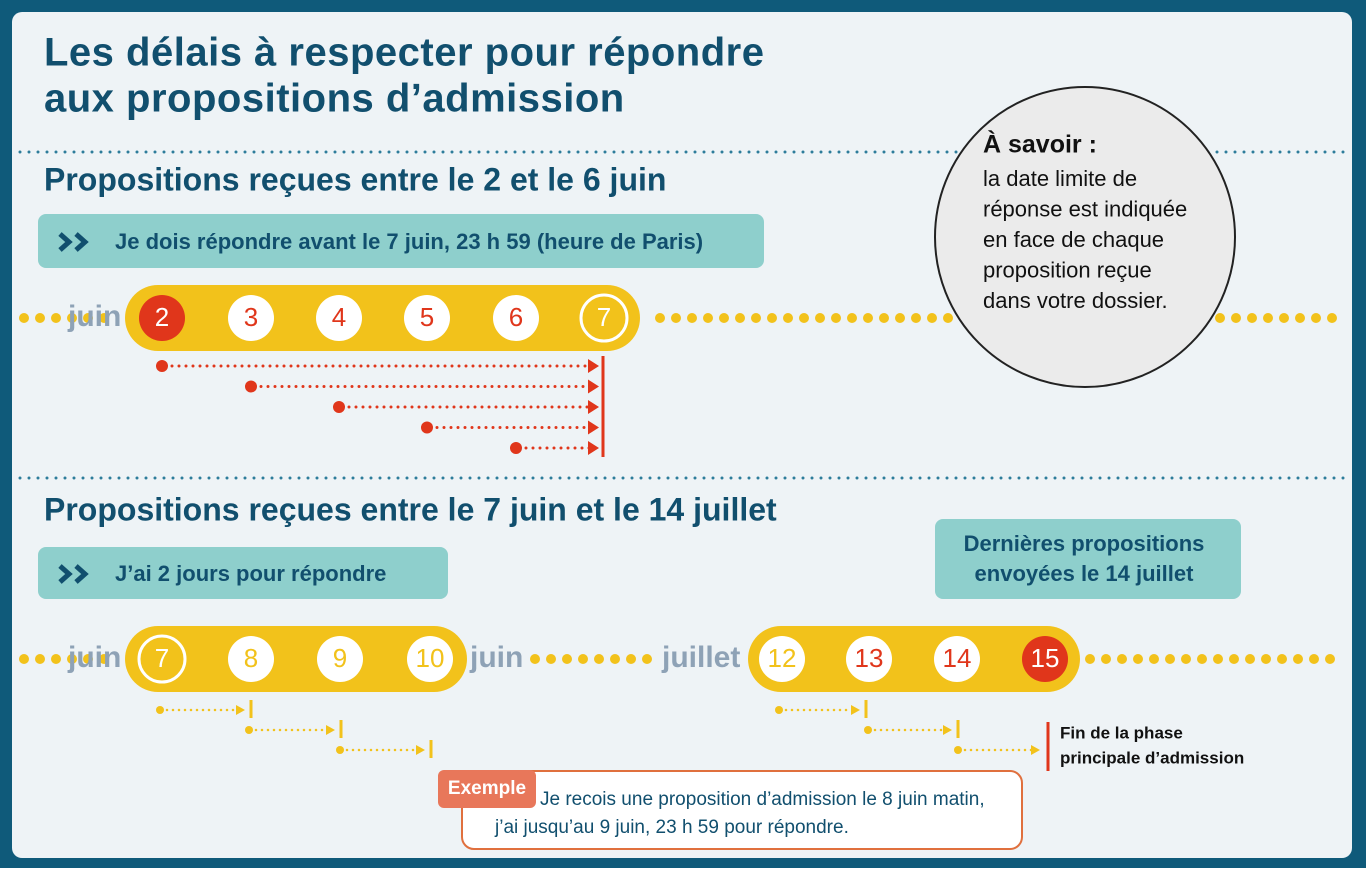 This screenshot has height=873, width=1366. I want to click on day-label: 2, so click(162, 317).